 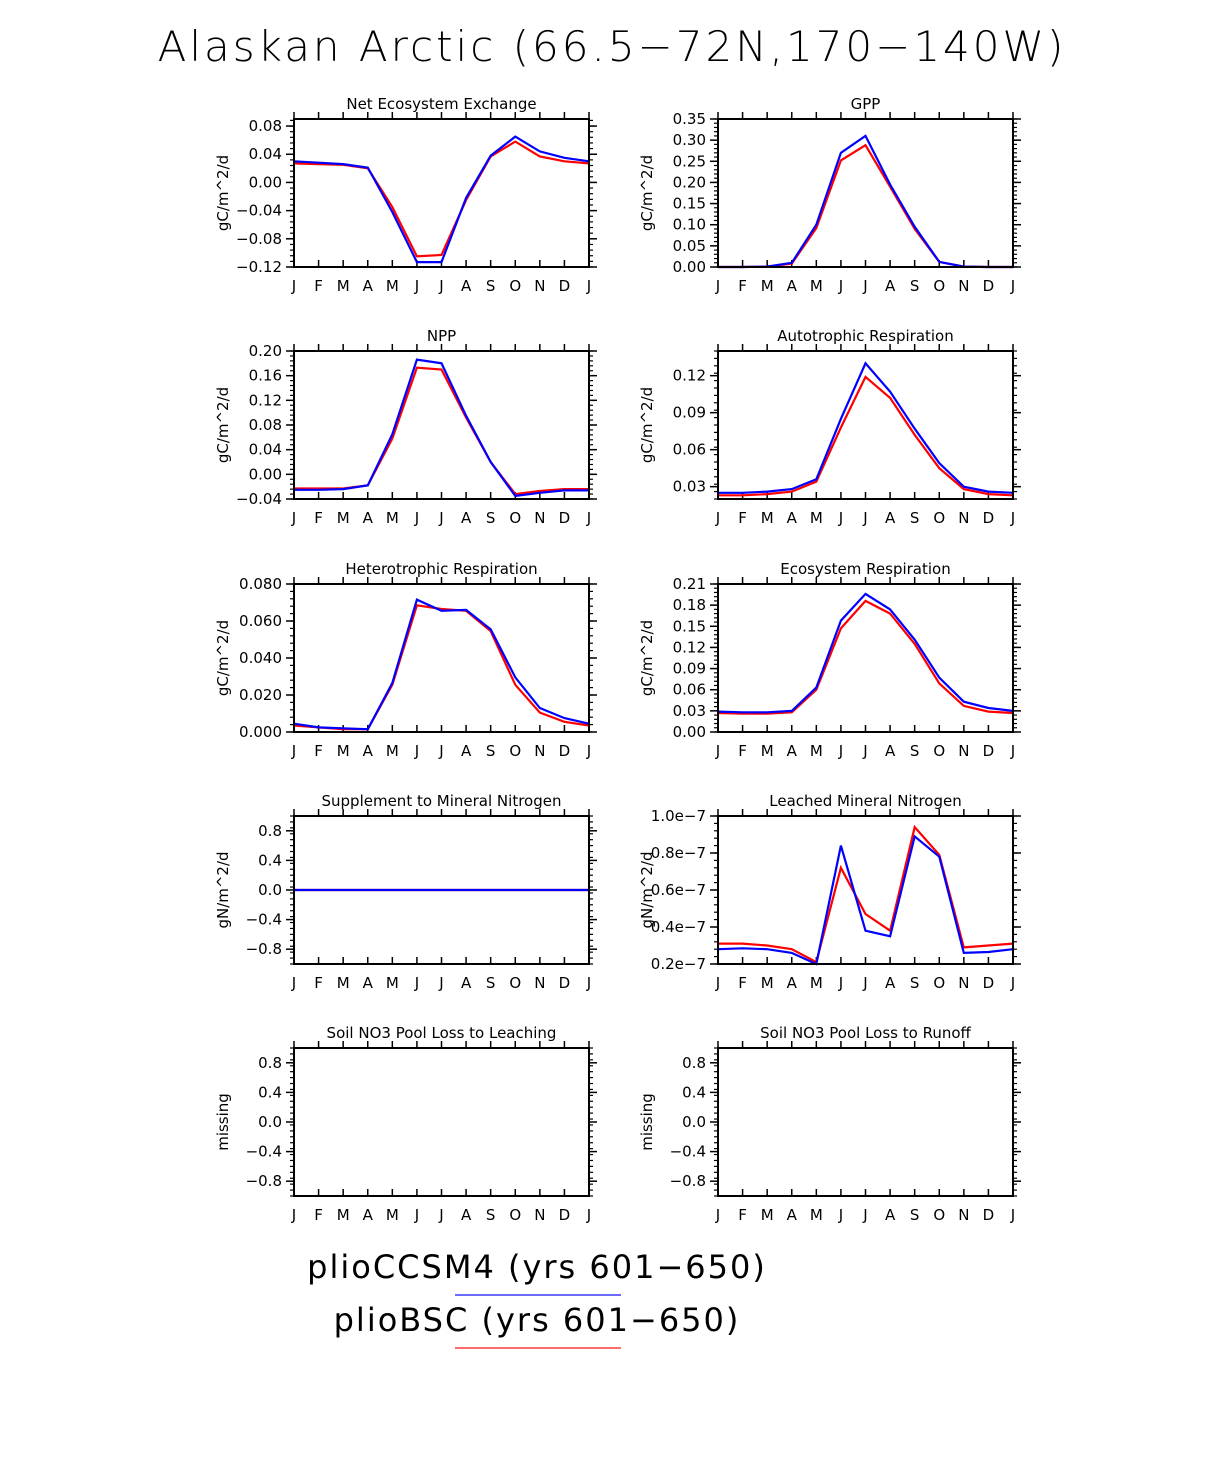 I want to click on y-tick-label: 0.000, so click(x=260, y=732).